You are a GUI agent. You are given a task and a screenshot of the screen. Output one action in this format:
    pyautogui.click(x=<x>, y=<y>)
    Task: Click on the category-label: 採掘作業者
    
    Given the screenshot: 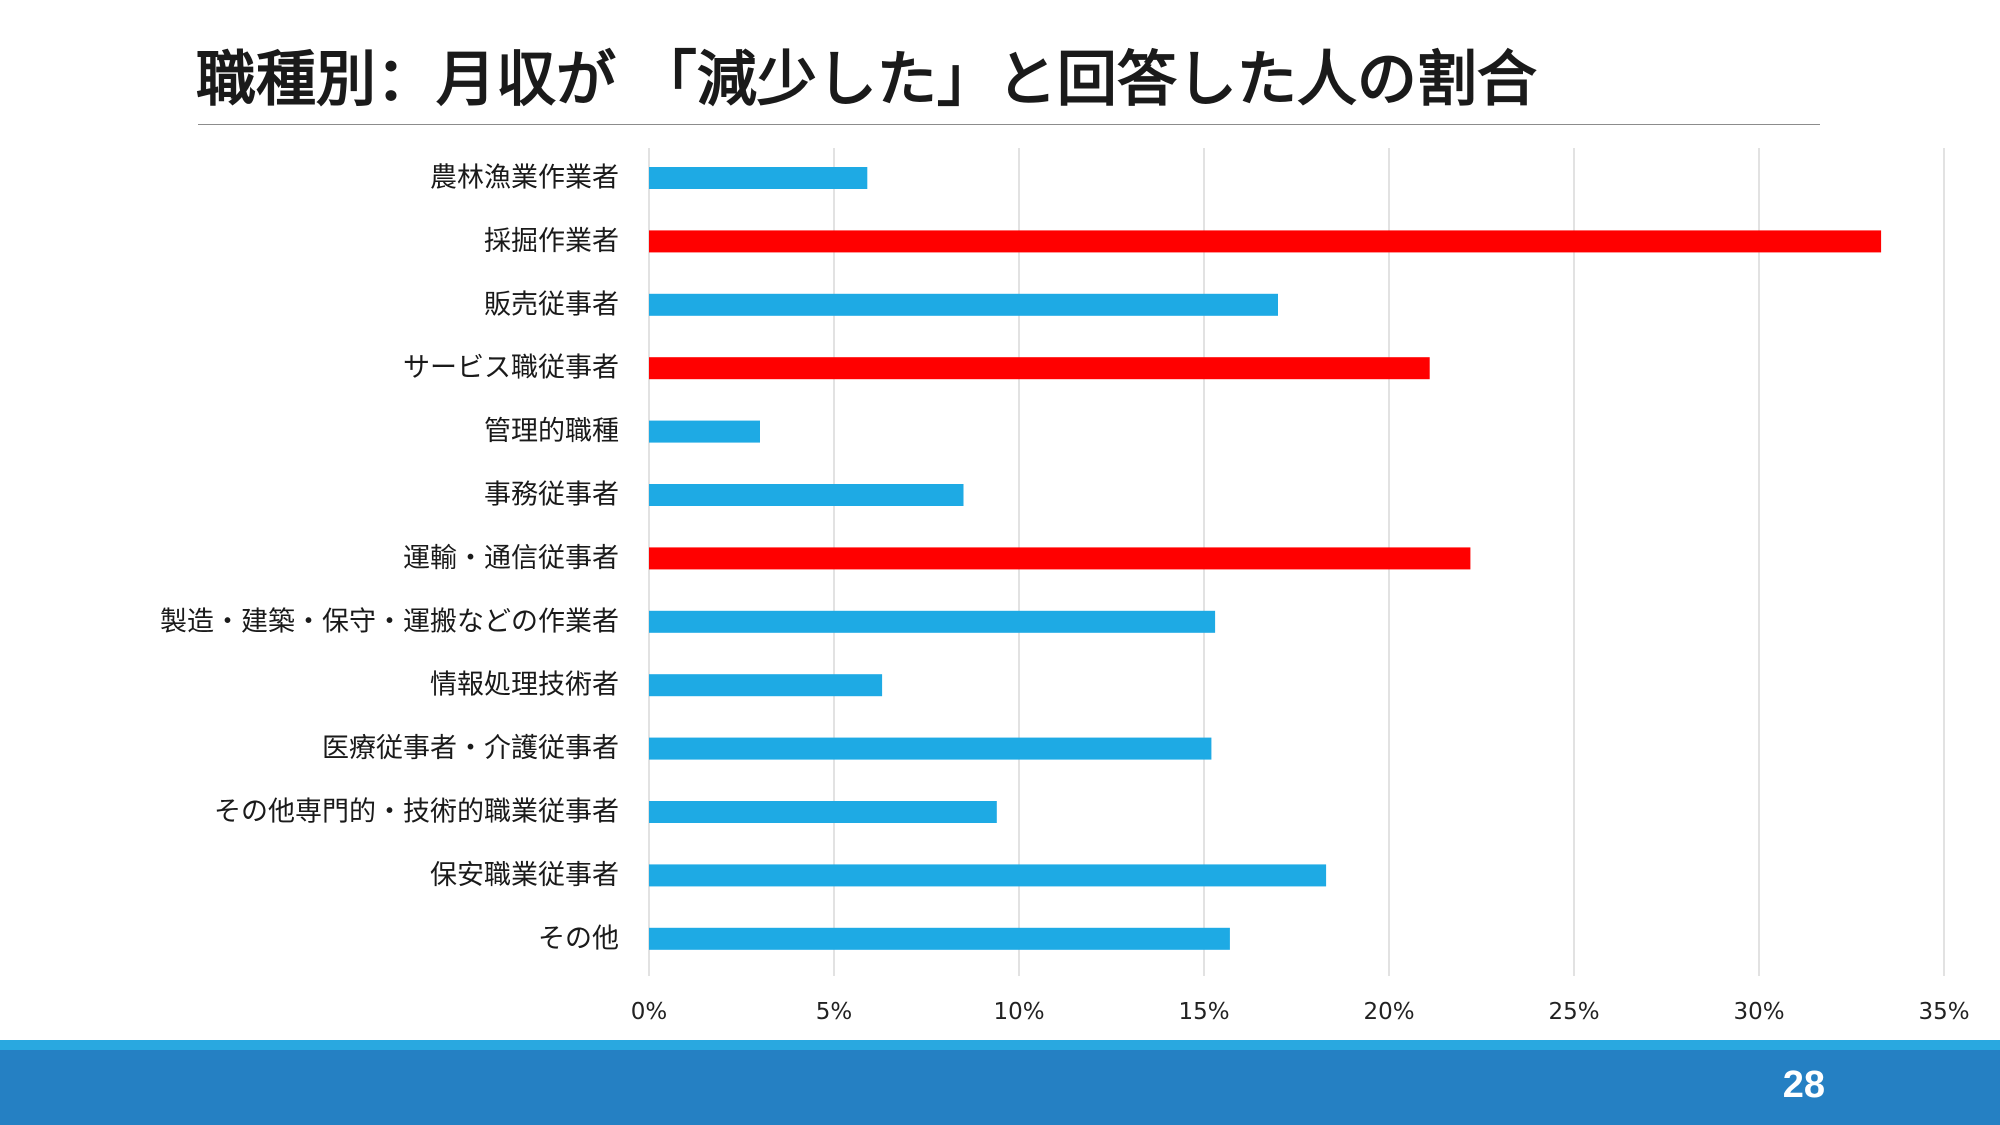 What is the action you would take?
    pyautogui.click(x=551, y=241)
    